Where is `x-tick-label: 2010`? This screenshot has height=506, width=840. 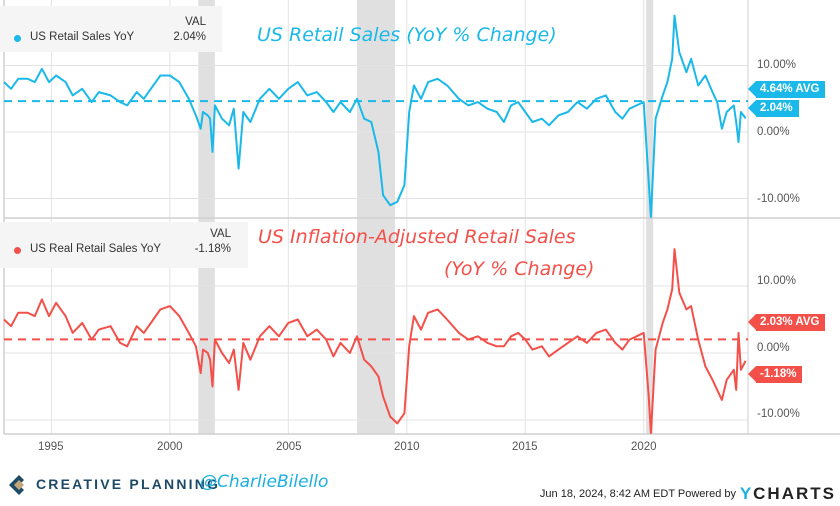
x-tick-label: 2010 is located at coordinates (407, 447).